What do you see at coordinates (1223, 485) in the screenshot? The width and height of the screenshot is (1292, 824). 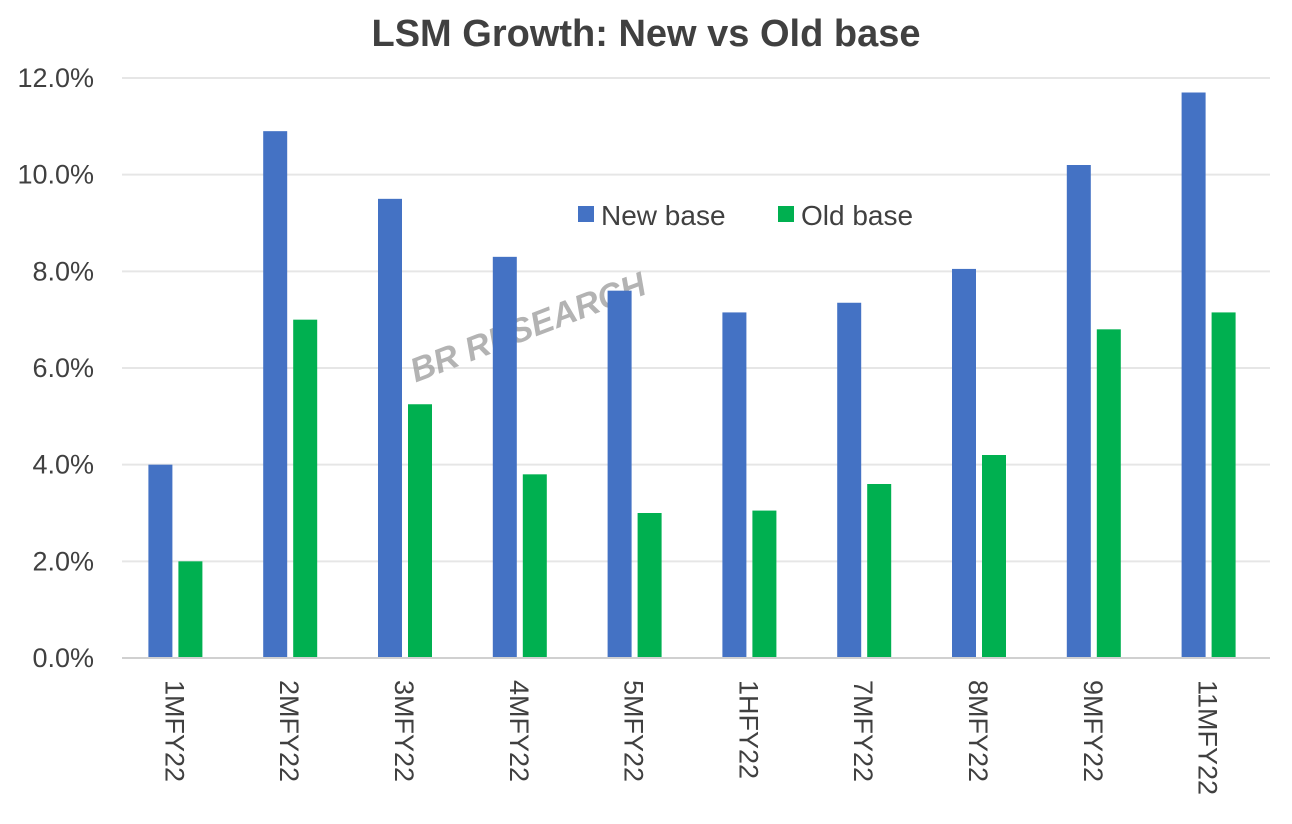 I see `bar-old-base-11mfy22` at bounding box center [1223, 485].